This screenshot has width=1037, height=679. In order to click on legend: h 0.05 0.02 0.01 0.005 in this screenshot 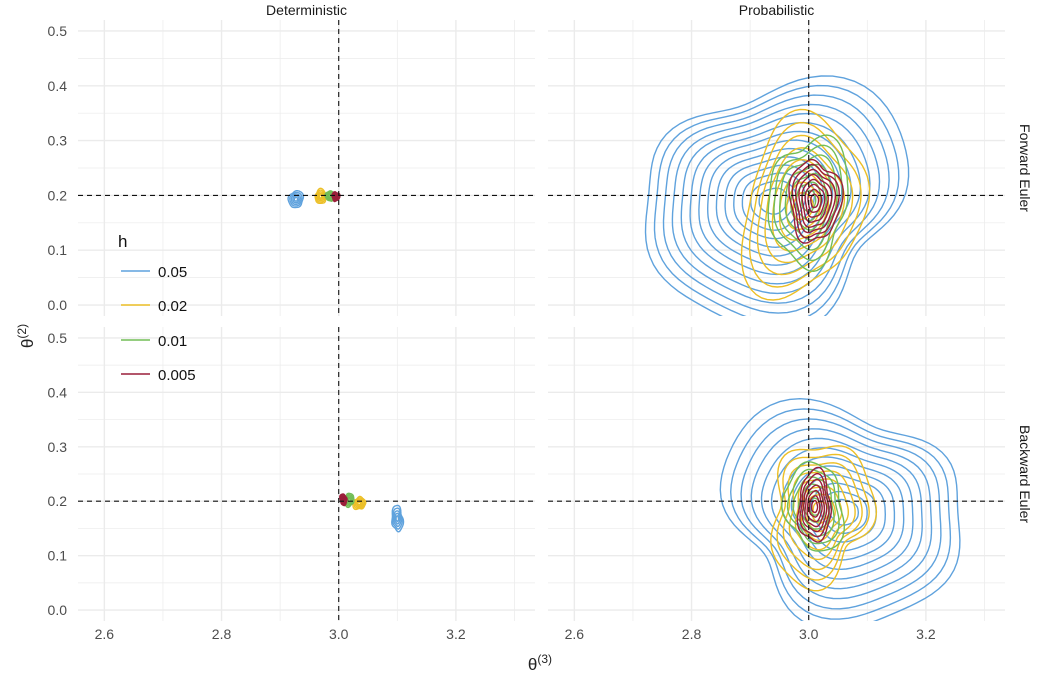, I will do `click(157, 308)`.